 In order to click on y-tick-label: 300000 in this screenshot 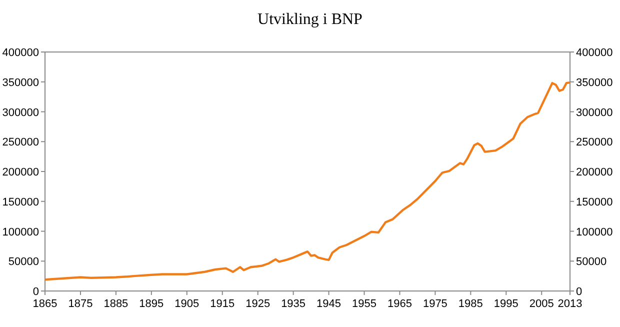, I will do `click(20, 112)`.